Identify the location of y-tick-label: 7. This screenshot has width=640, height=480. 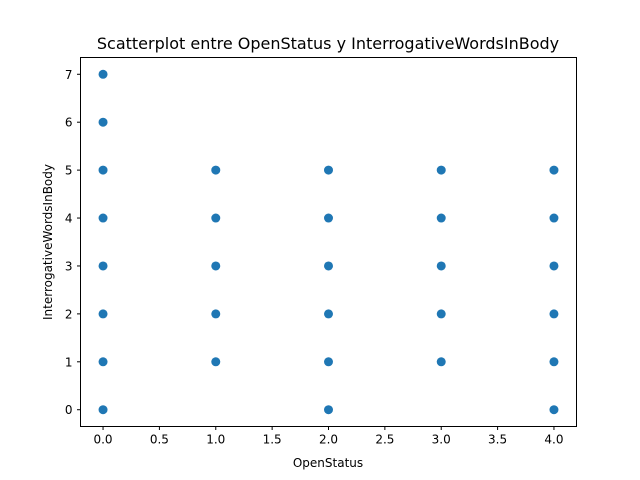
(69, 75).